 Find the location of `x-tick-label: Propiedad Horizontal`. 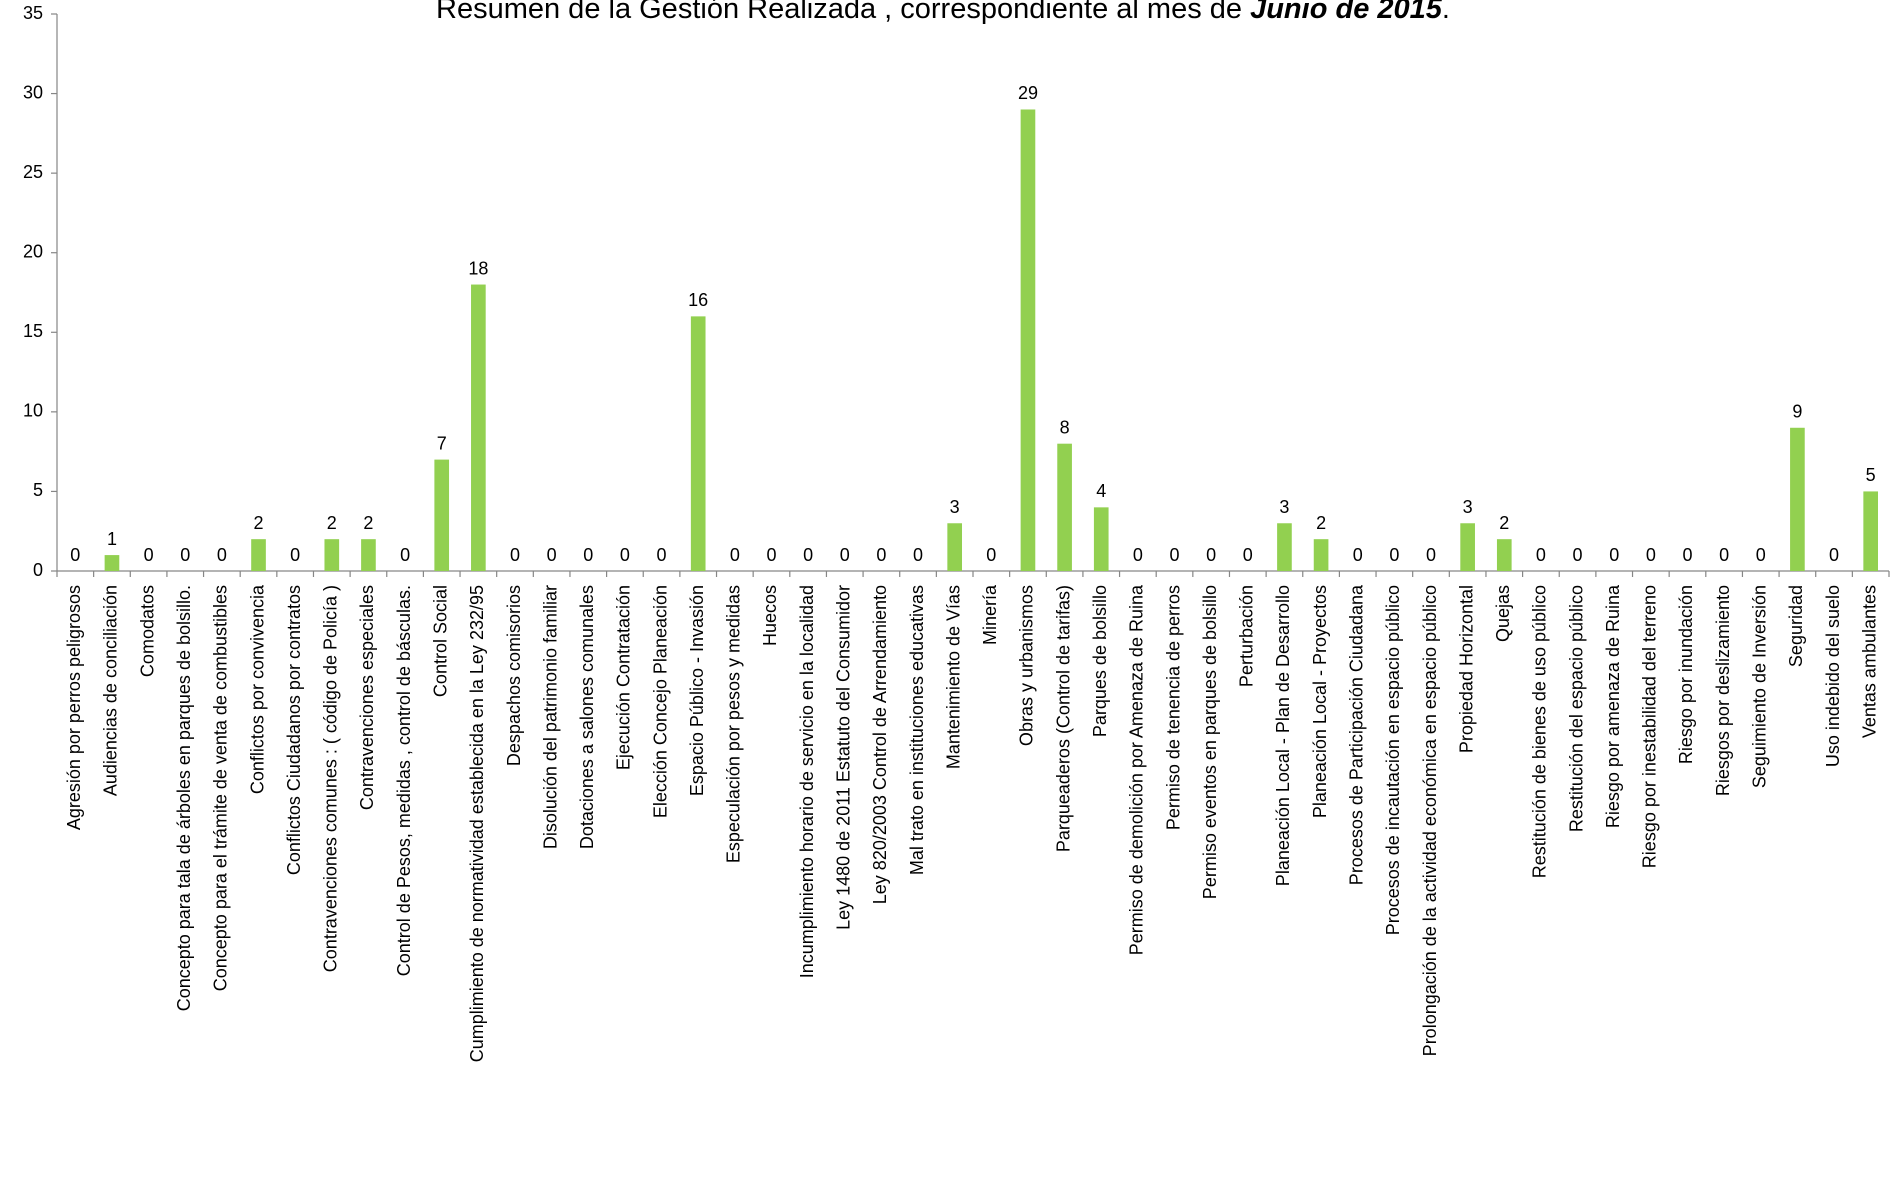

x-tick-label: Propiedad Horizontal is located at coordinates (1466, 669).